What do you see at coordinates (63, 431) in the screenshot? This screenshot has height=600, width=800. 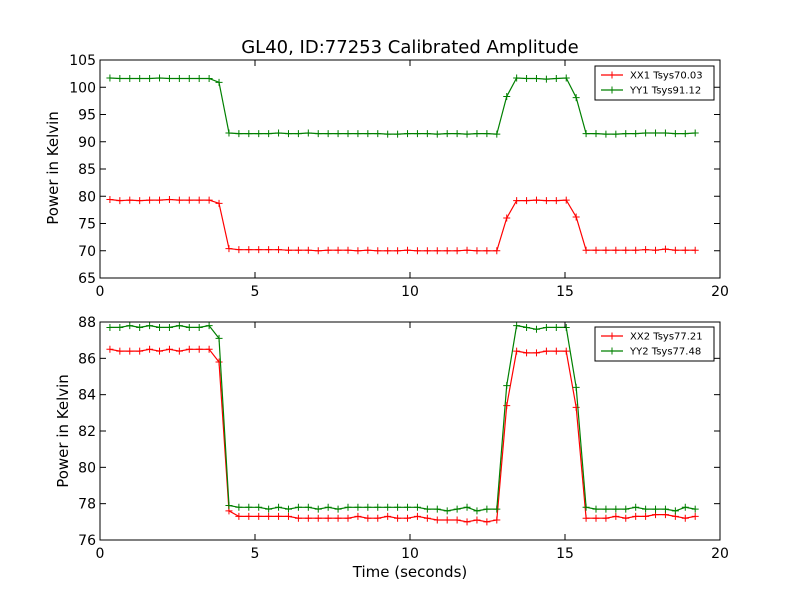 I see `bottom-y-axis-label: Power in Kelvin` at bounding box center [63, 431].